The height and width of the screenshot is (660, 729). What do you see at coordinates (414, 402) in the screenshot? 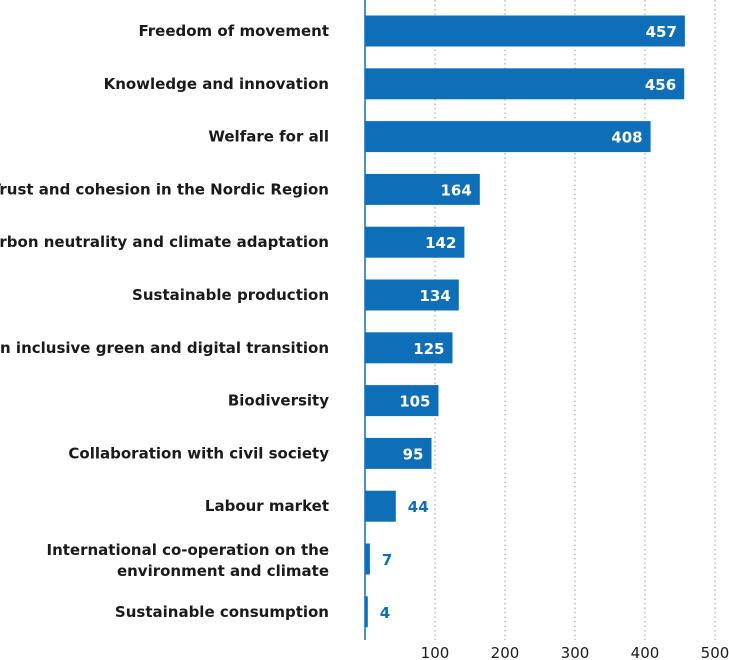
I see `value-label: 105` at bounding box center [414, 402].